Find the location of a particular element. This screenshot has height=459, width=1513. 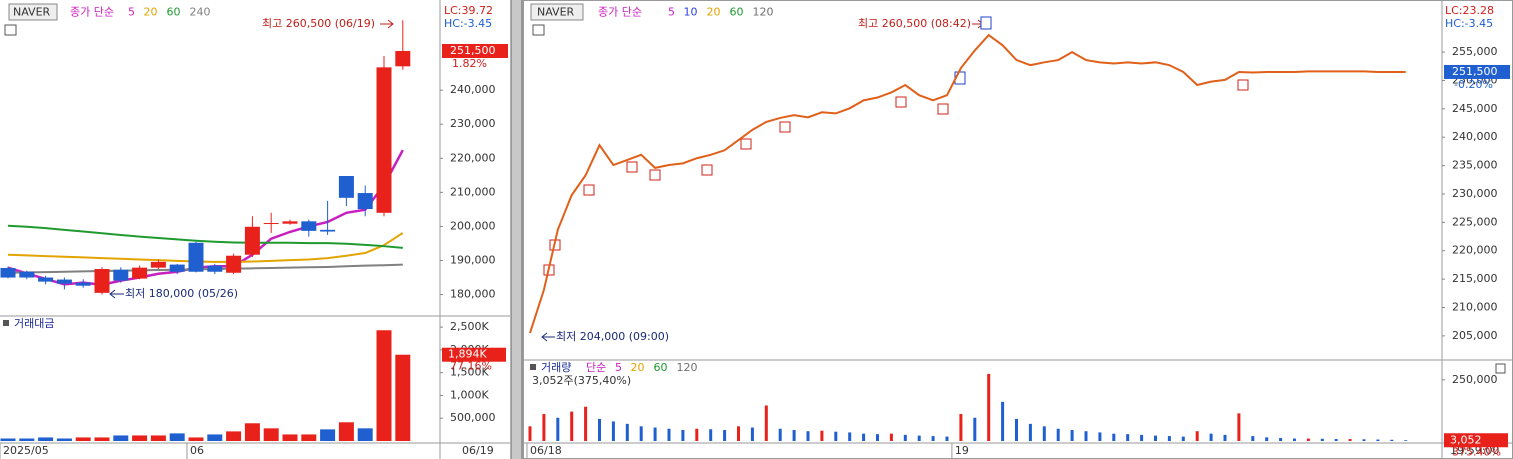

pane-icon is located at coordinates (6, 323).